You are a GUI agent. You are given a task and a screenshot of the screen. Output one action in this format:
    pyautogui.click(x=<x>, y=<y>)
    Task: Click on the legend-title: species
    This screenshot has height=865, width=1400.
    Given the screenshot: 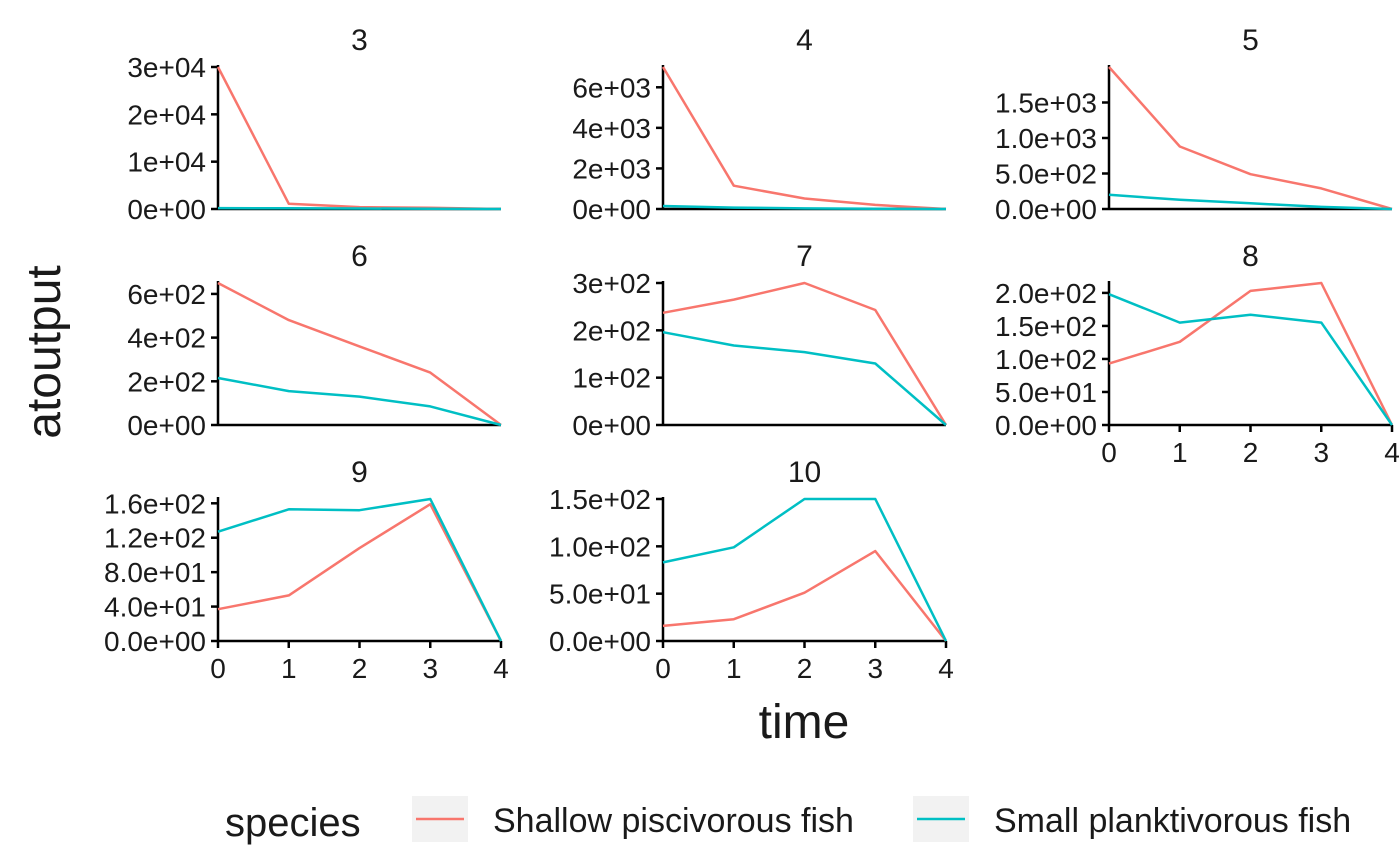 What is the action you would take?
    pyautogui.click(x=293, y=823)
    